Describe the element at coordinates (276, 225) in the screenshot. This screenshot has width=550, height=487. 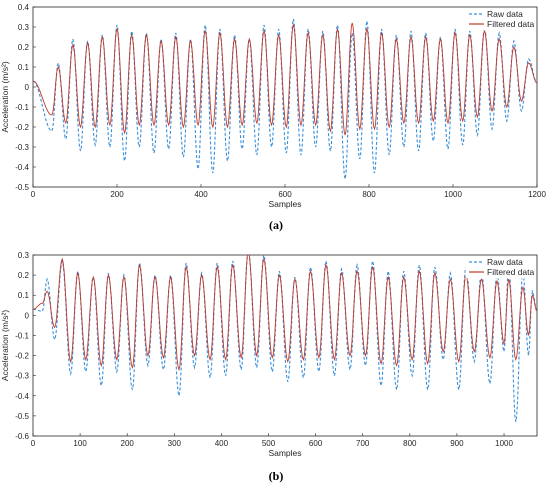
I see `panel-label-a: (a)` at that location.